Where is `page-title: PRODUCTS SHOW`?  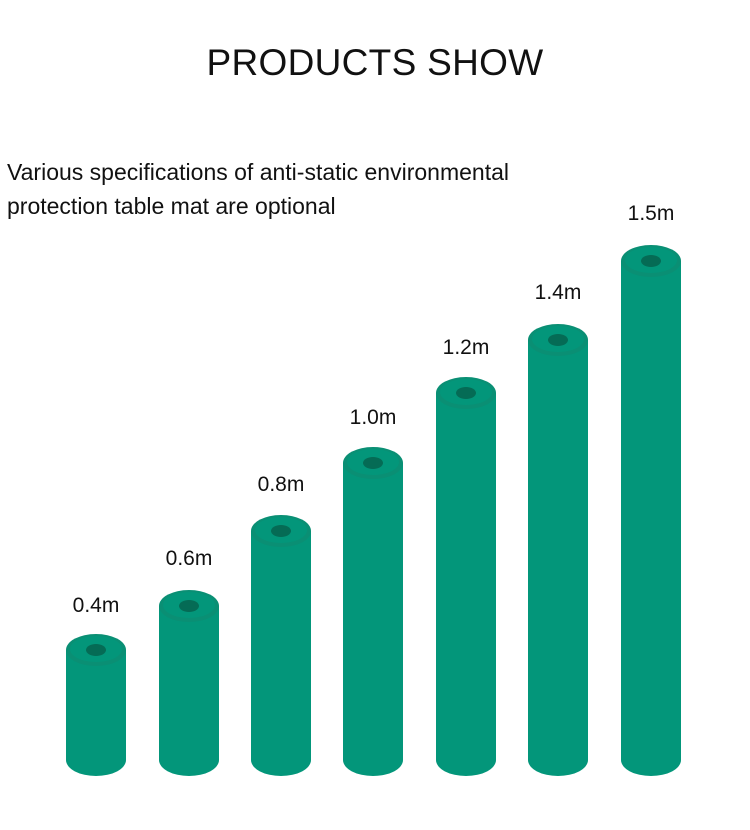
page-title: PRODUCTS SHOW is located at coordinates (375, 62).